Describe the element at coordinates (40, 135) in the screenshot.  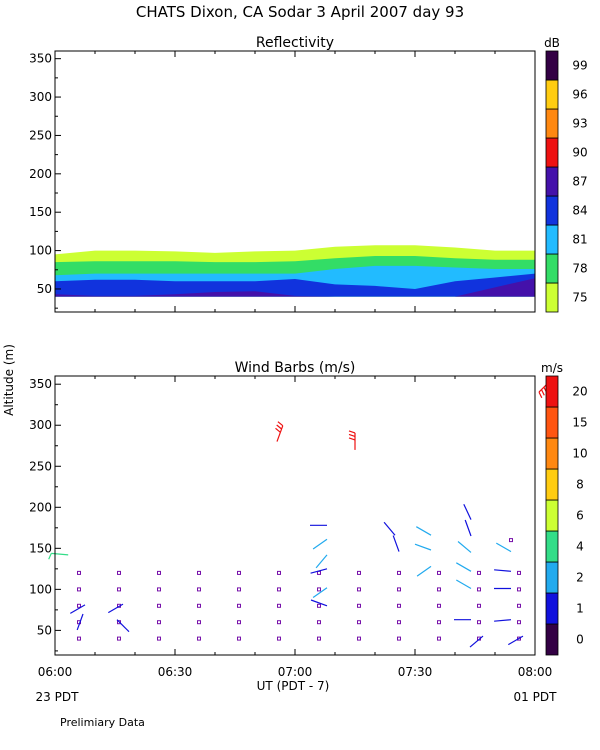
I see `y-tick-label: 250` at that location.